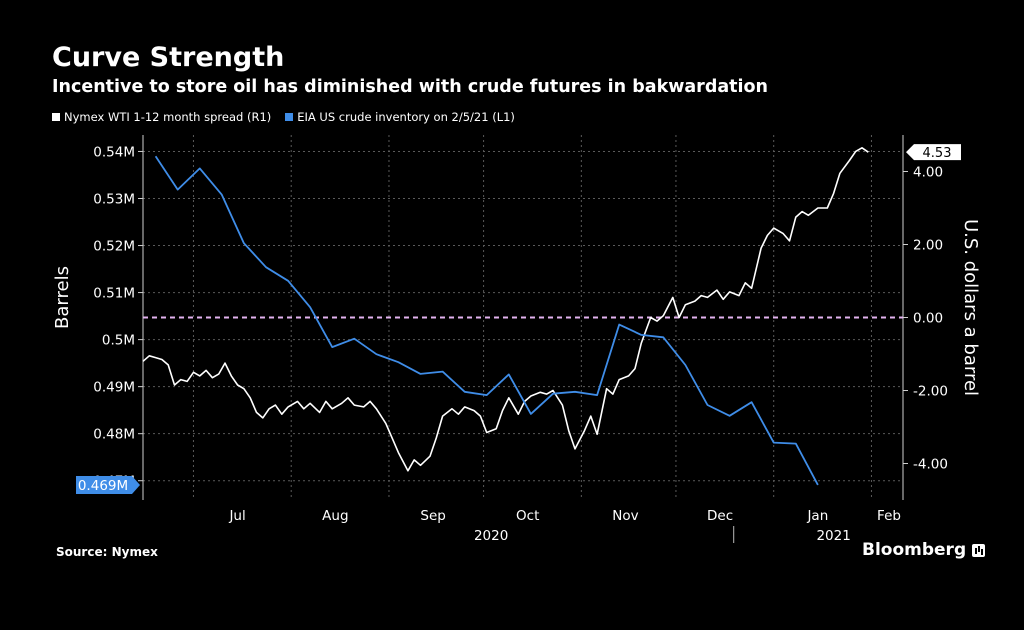  Describe the element at coordinates (56, 117) in the screenshot. I see `legend-swatch-spread` at that location.